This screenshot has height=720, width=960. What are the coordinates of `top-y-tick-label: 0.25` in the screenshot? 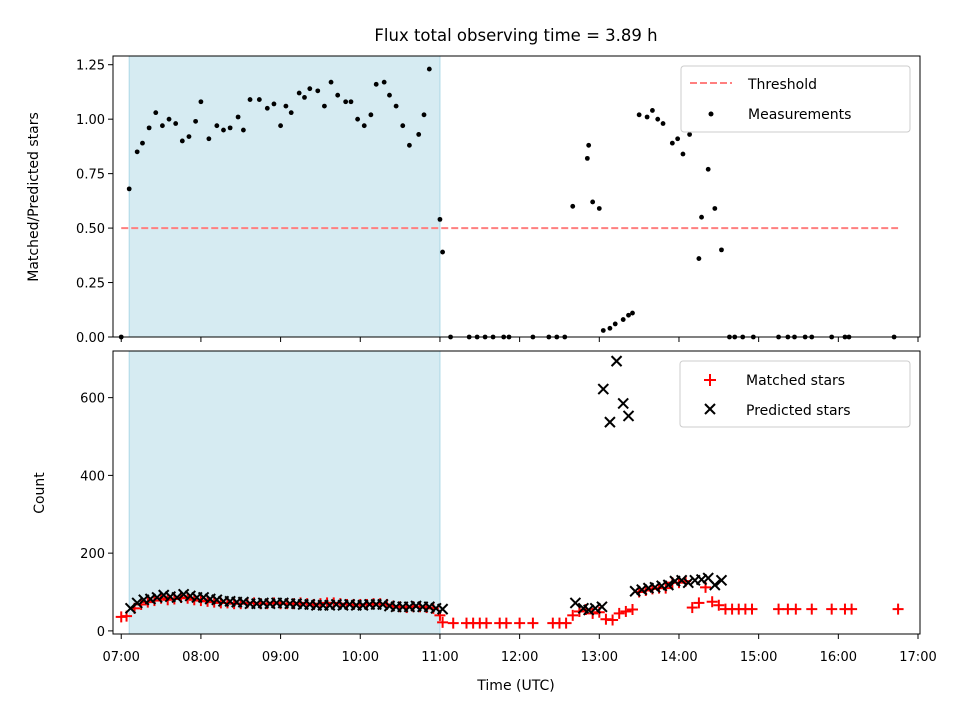 It's located at (90, 284).